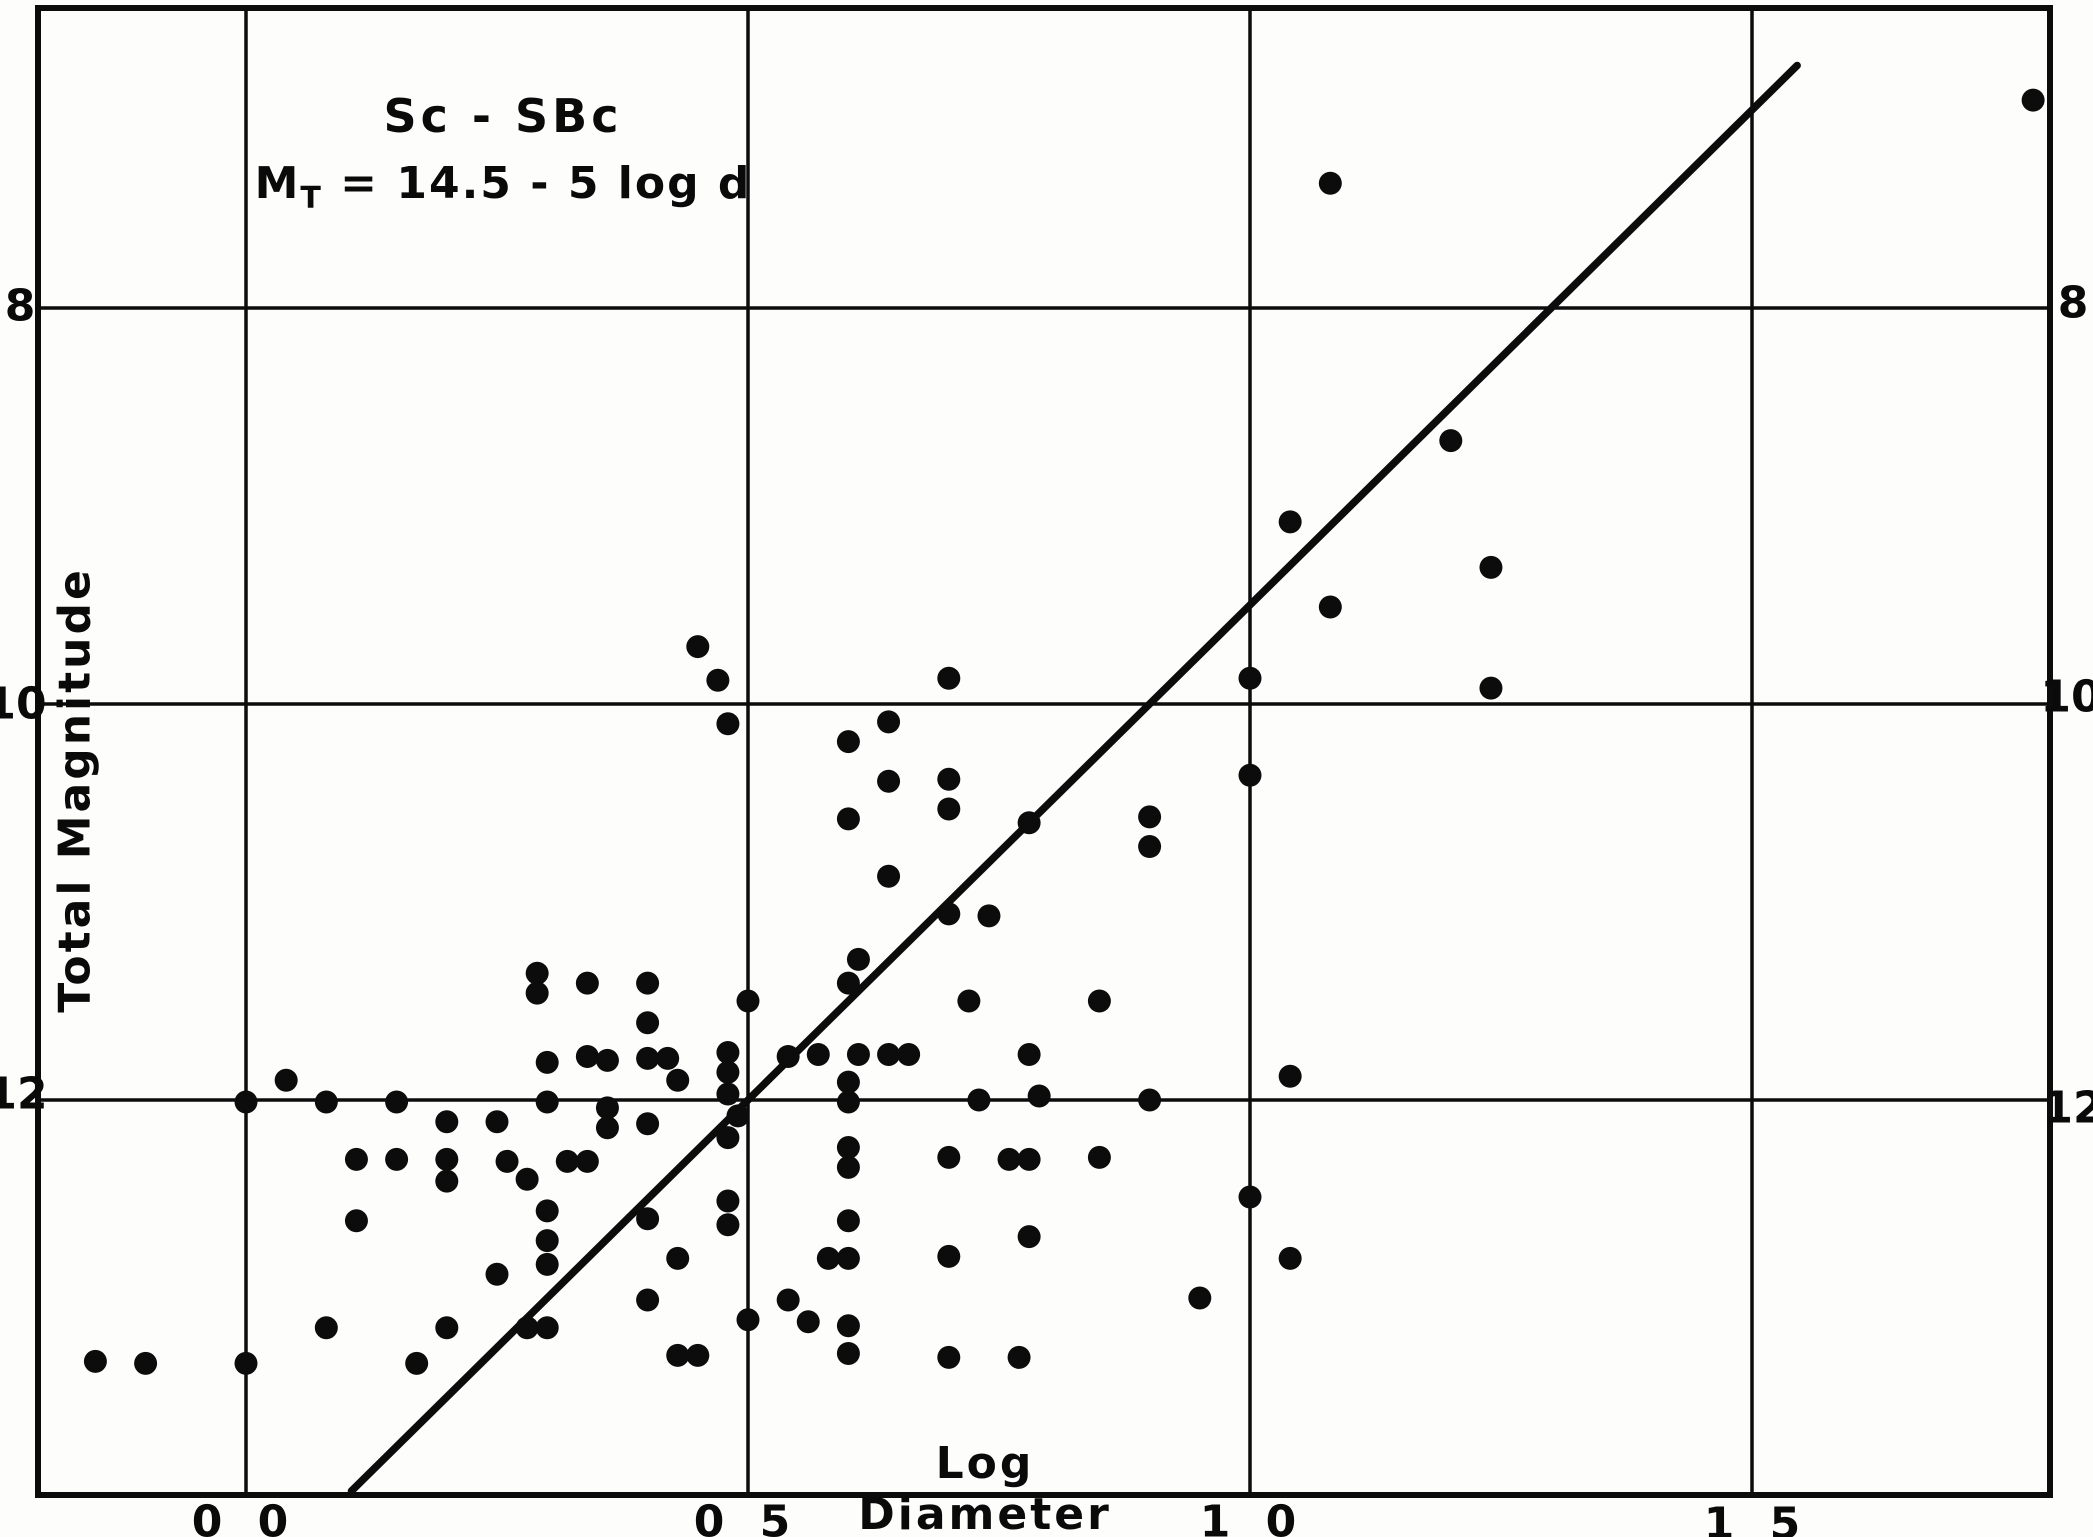  I want to click on x-tick-0.5: 0 5, so click(747, 1516).